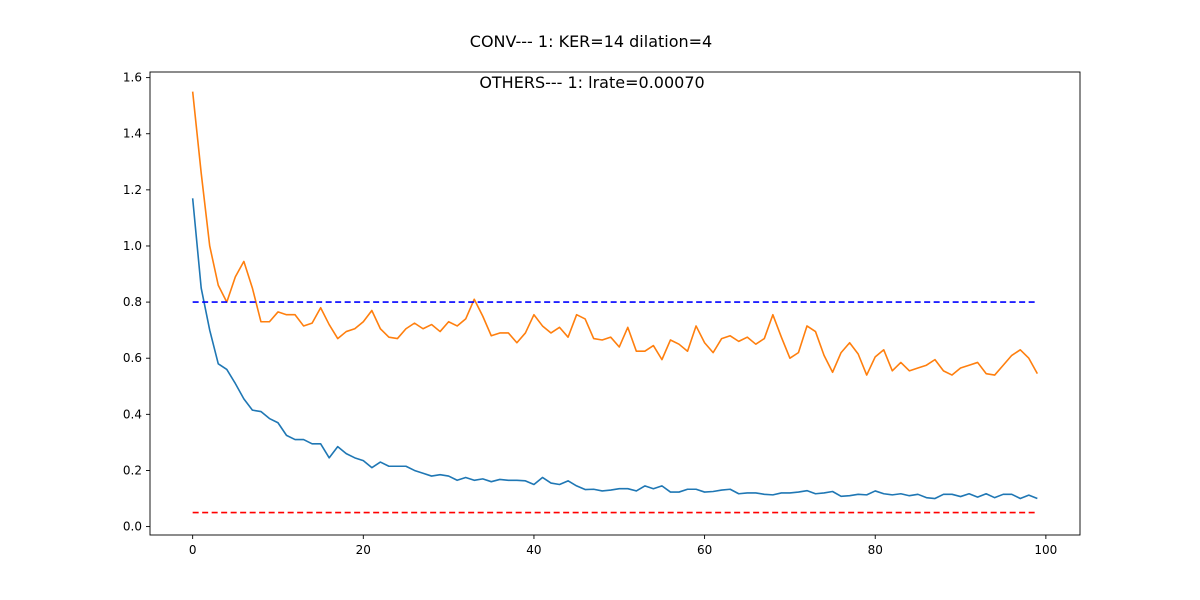 This screenshot has height=600, width=1200. What do you see at coordinates (132, 190) in the screenshot?
I see `y-tick-label: 1.2` at bounding box center [132, 190].